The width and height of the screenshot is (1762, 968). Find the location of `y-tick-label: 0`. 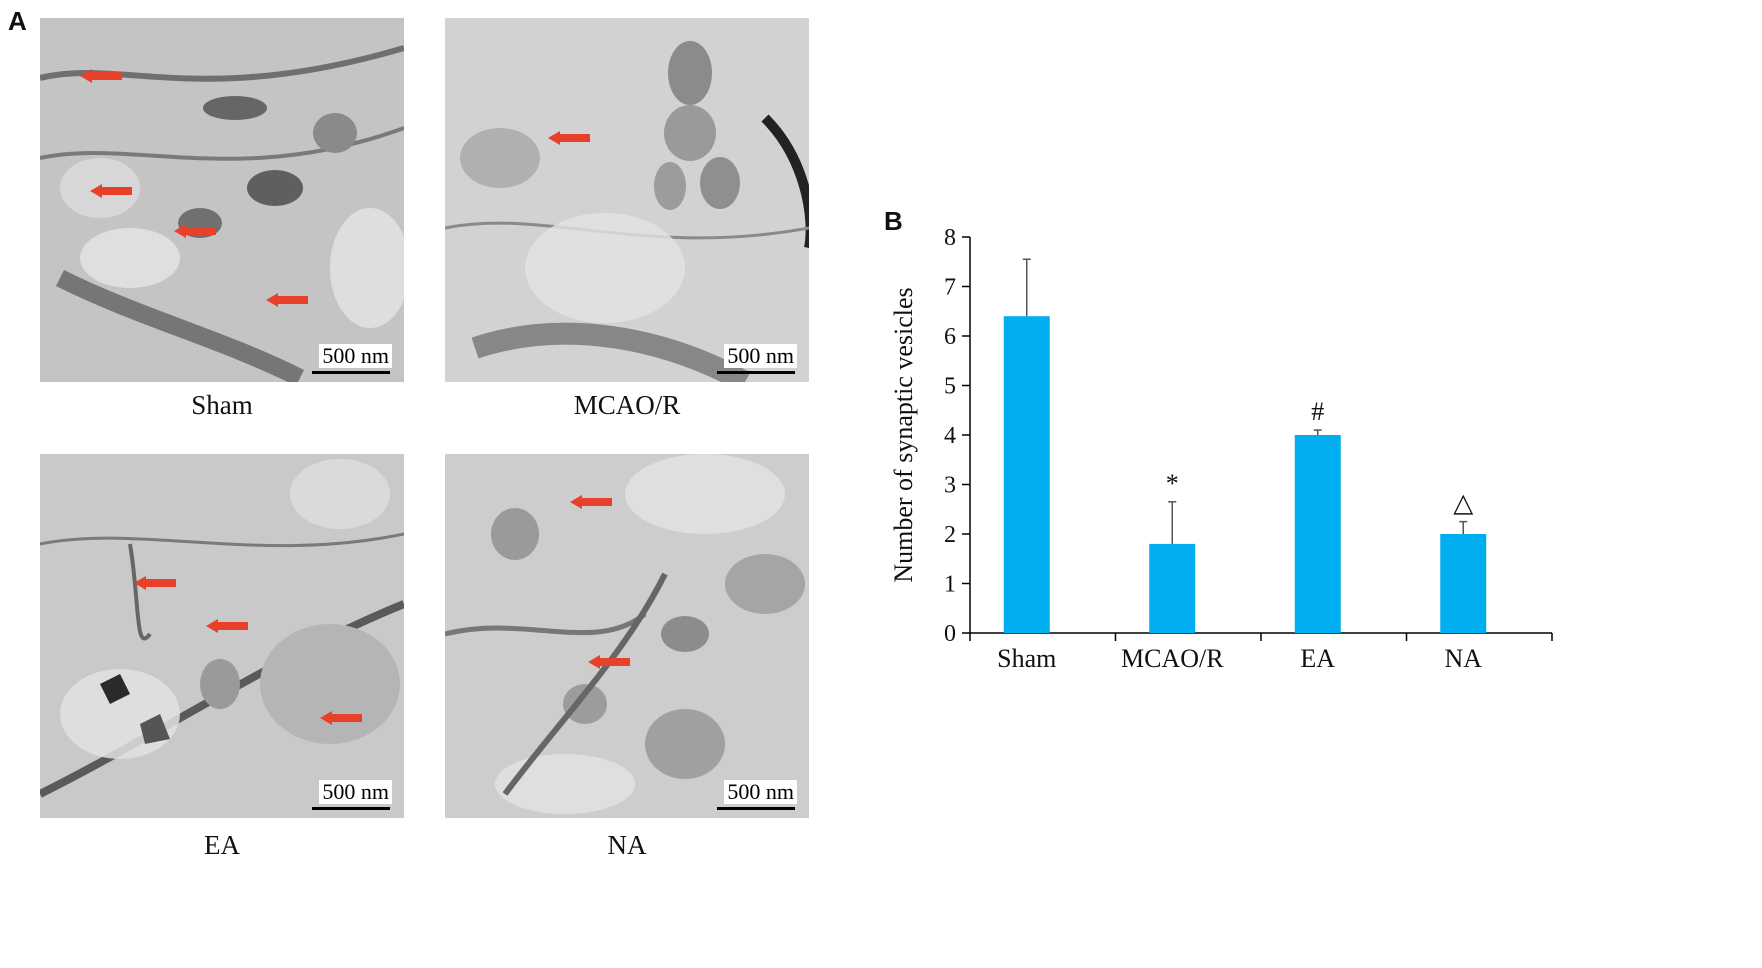

y-tick-label: 0 is located at coordinates (950, 634).